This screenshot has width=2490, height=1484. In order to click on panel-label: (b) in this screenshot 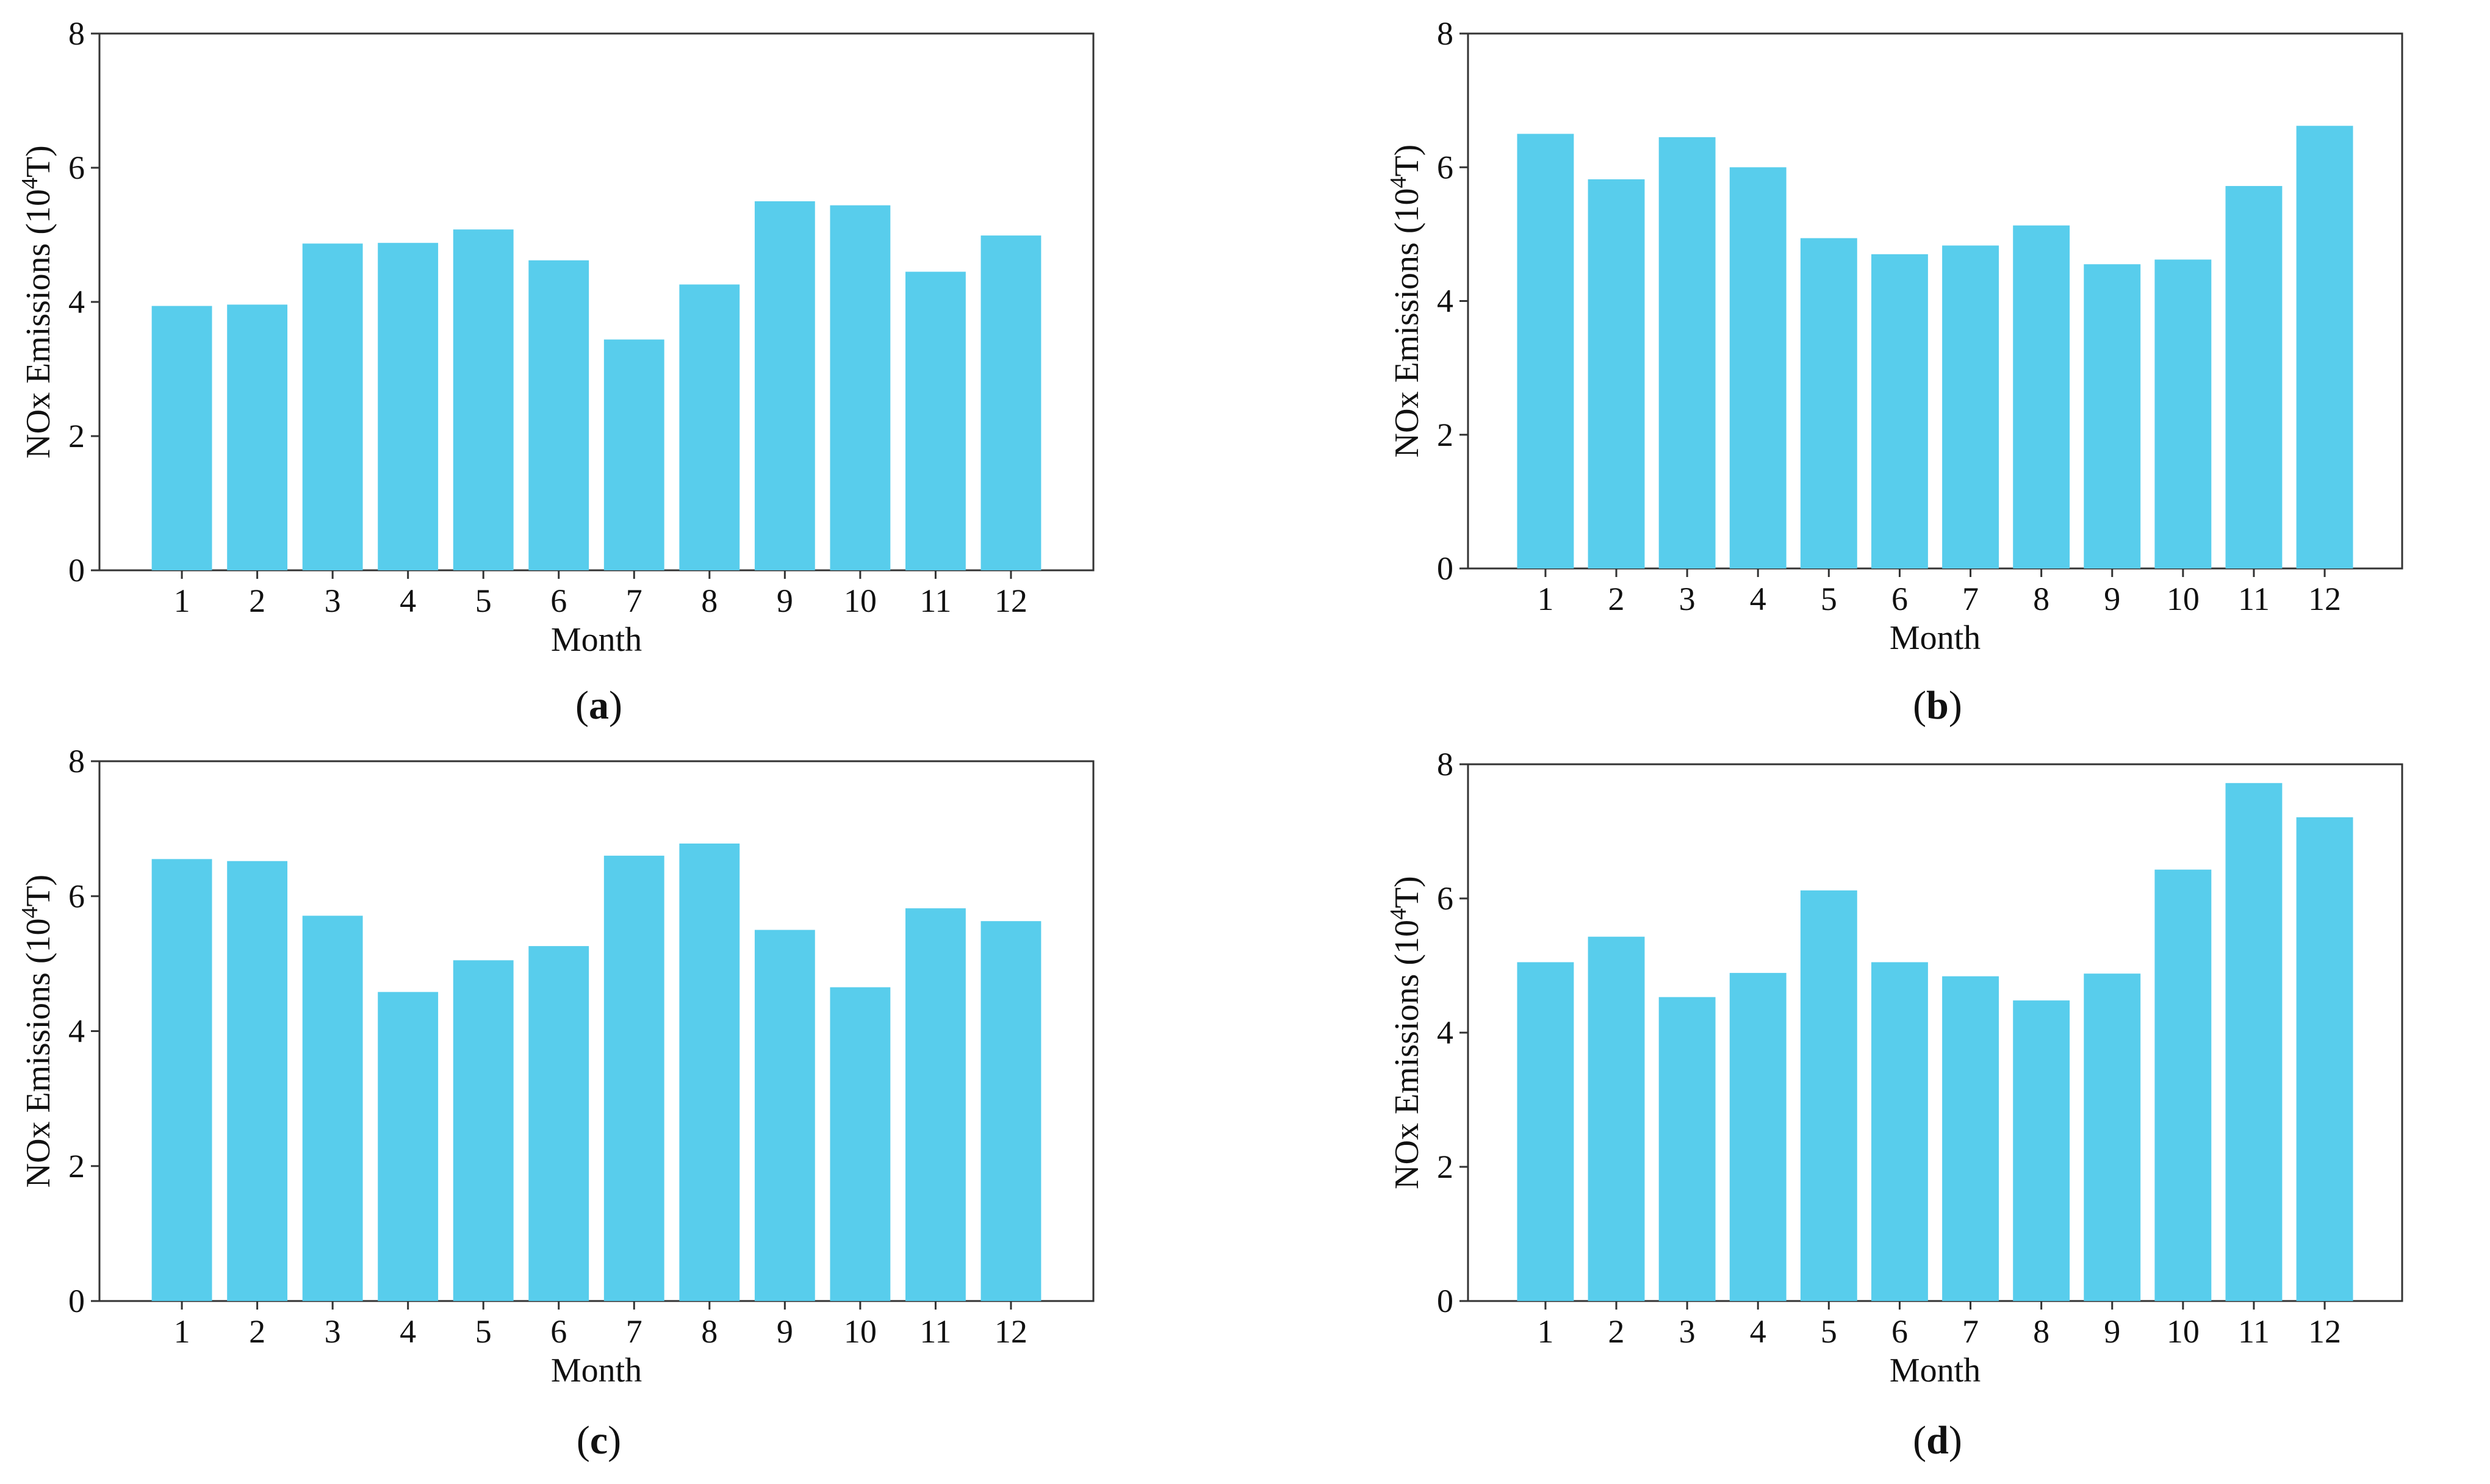, I will do `click(1937, 705)`.